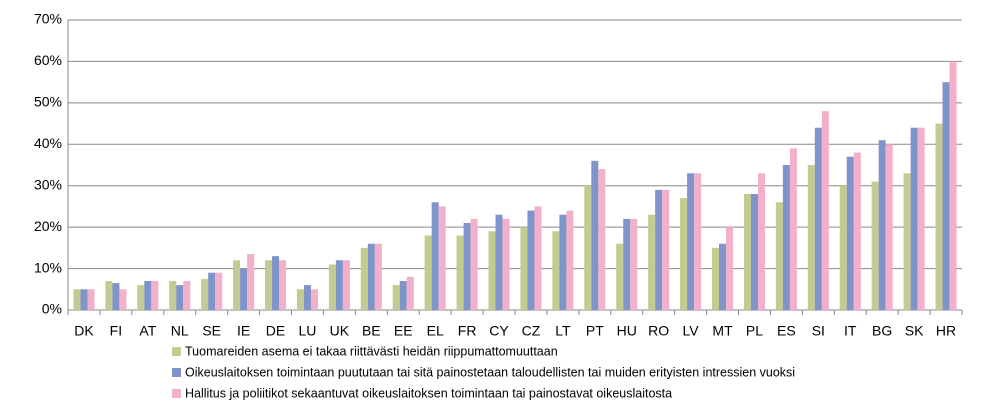 This screenshot has height=406, width=981. What do you see at coordinates (499, 331) in the screenshot?
I see `x-tick-label: CY` at bounding box center [499, 331].